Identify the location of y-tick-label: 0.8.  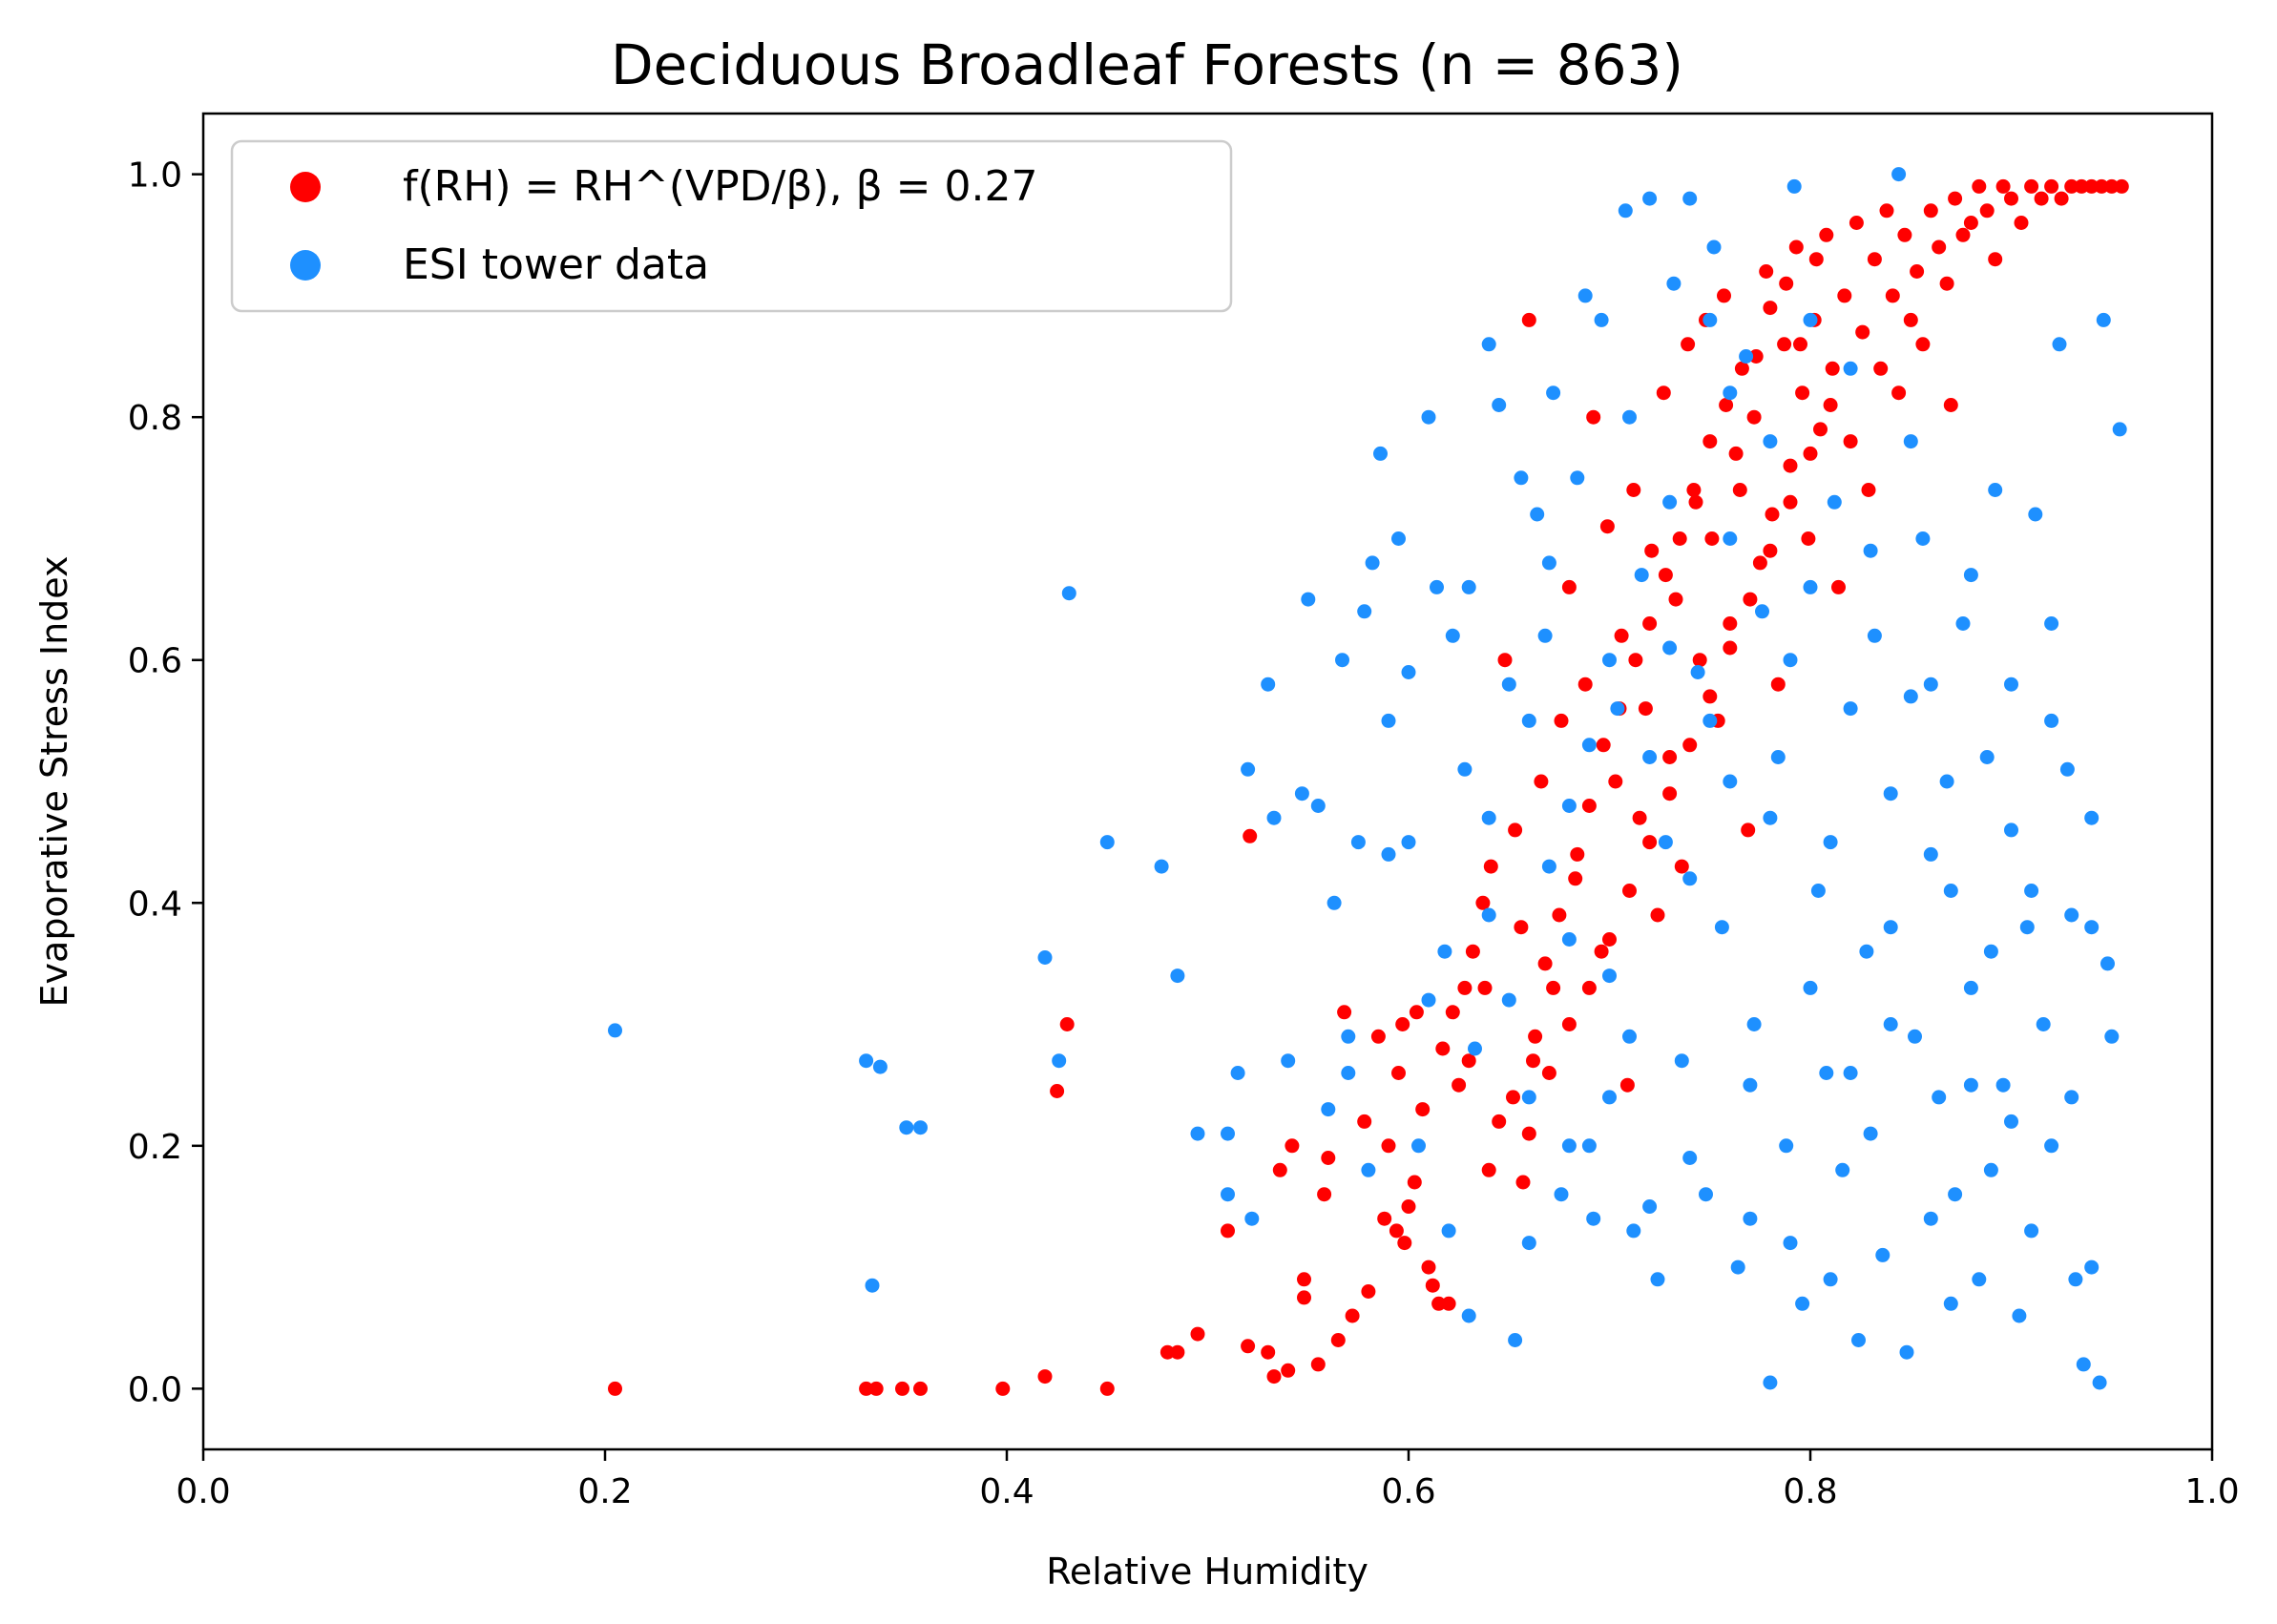
(155, 418).